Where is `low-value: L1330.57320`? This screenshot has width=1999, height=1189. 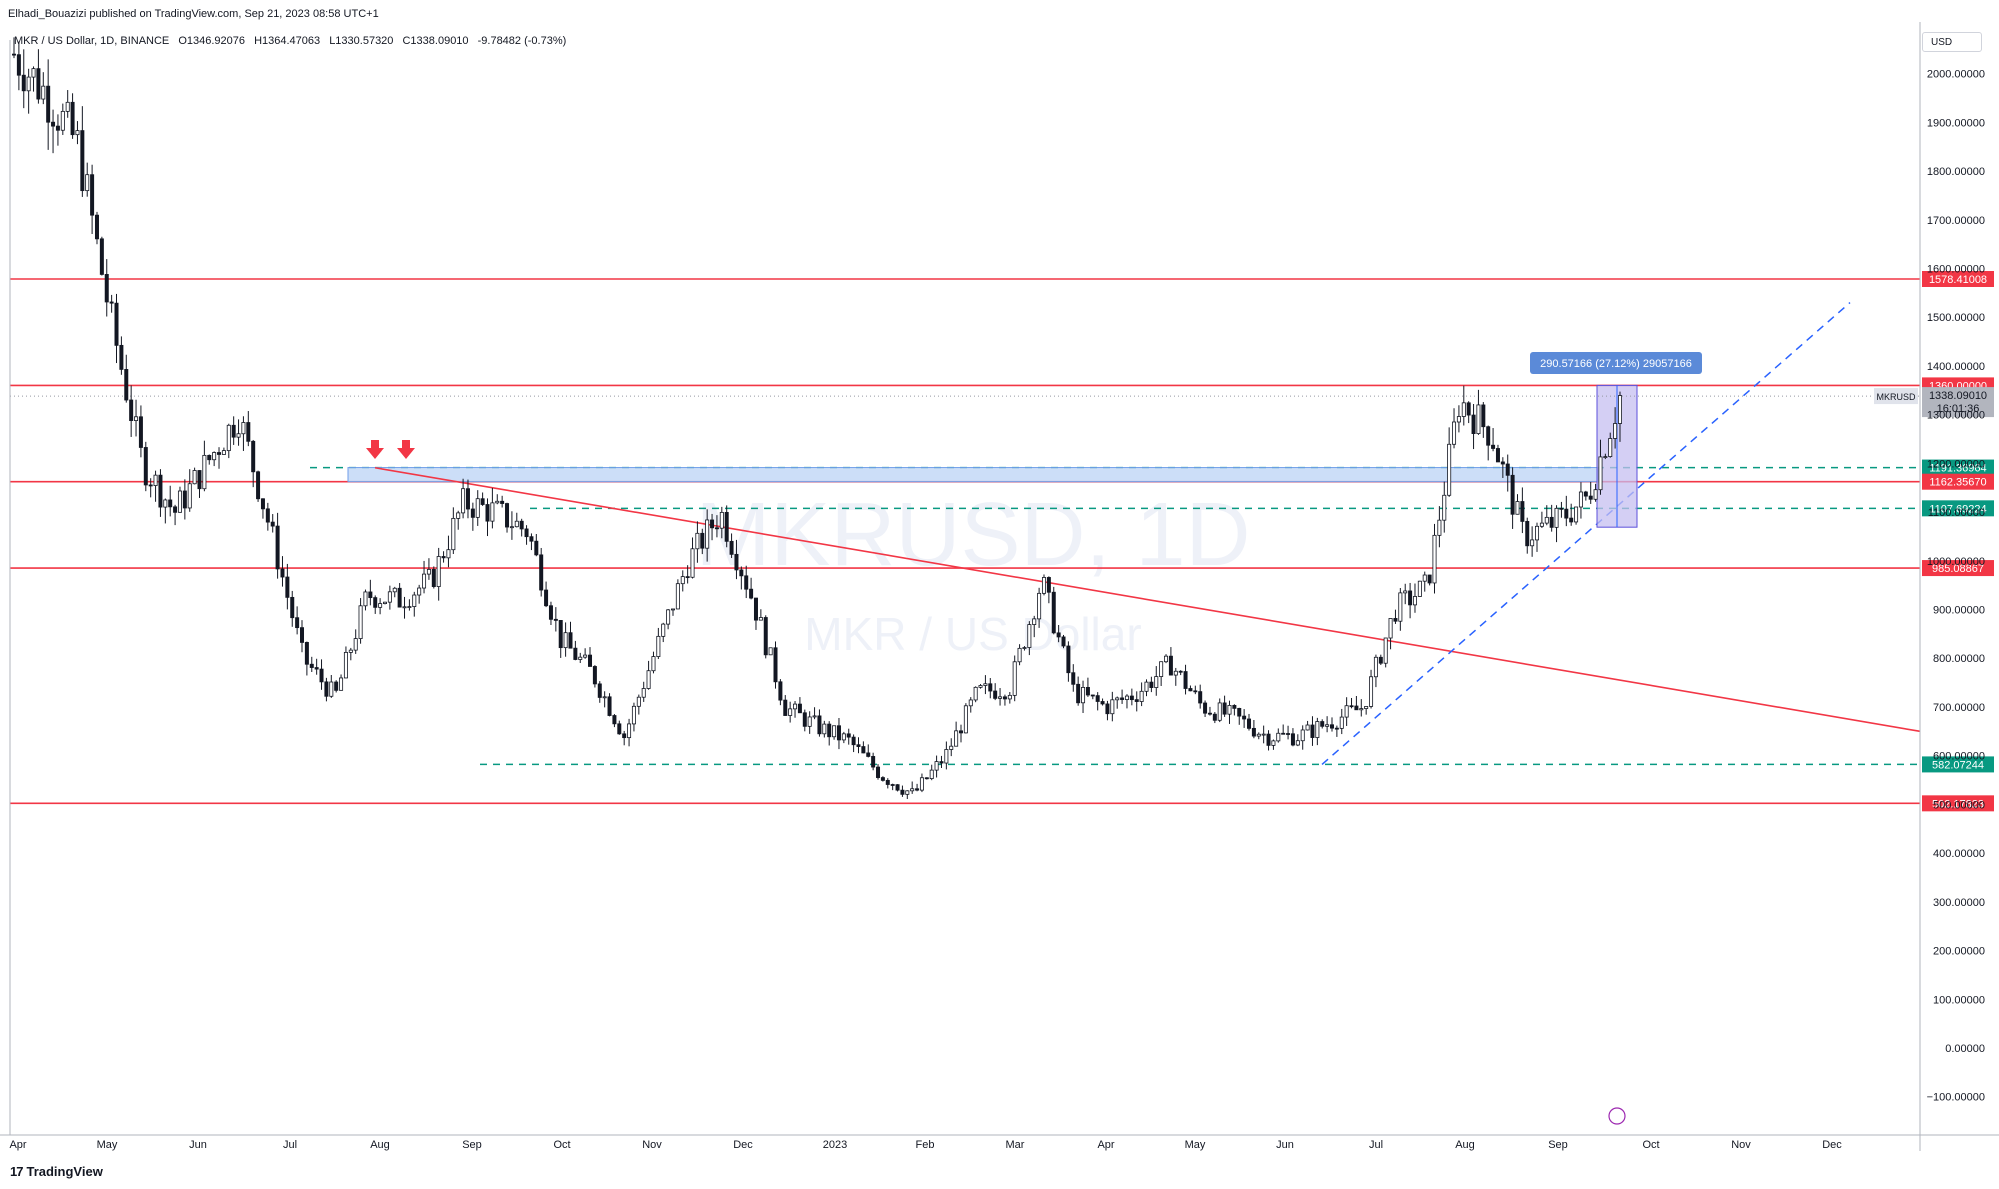 low-value: L1330.57320 is located at coordinates (361, 41).